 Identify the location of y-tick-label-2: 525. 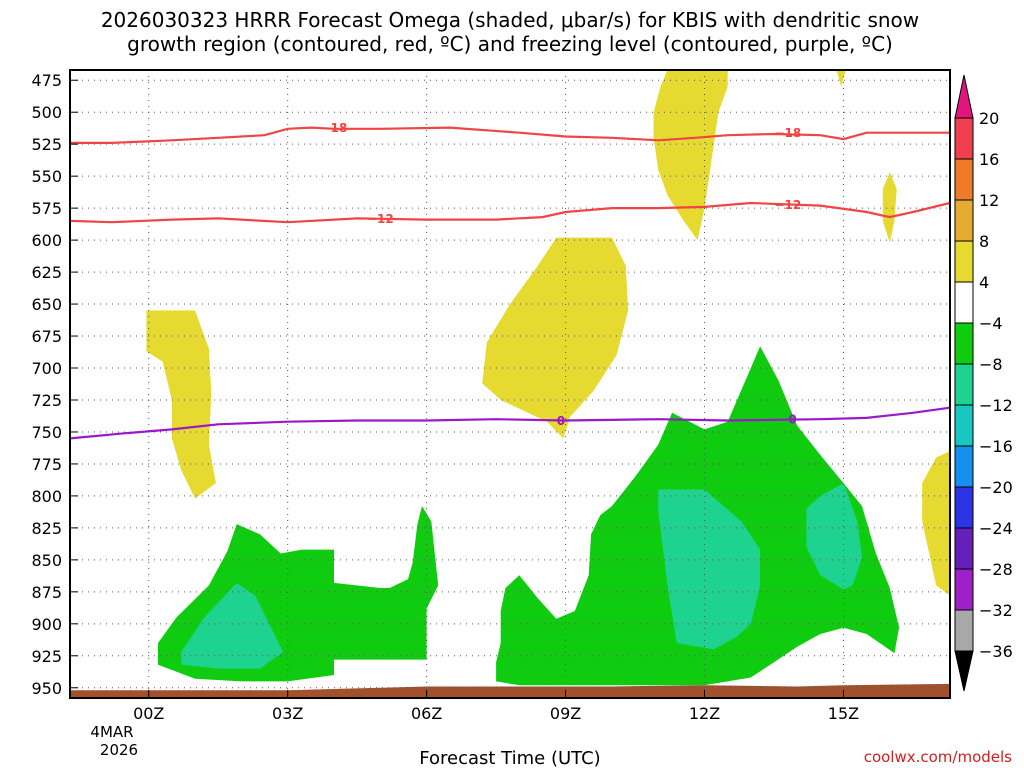
(46, 144).